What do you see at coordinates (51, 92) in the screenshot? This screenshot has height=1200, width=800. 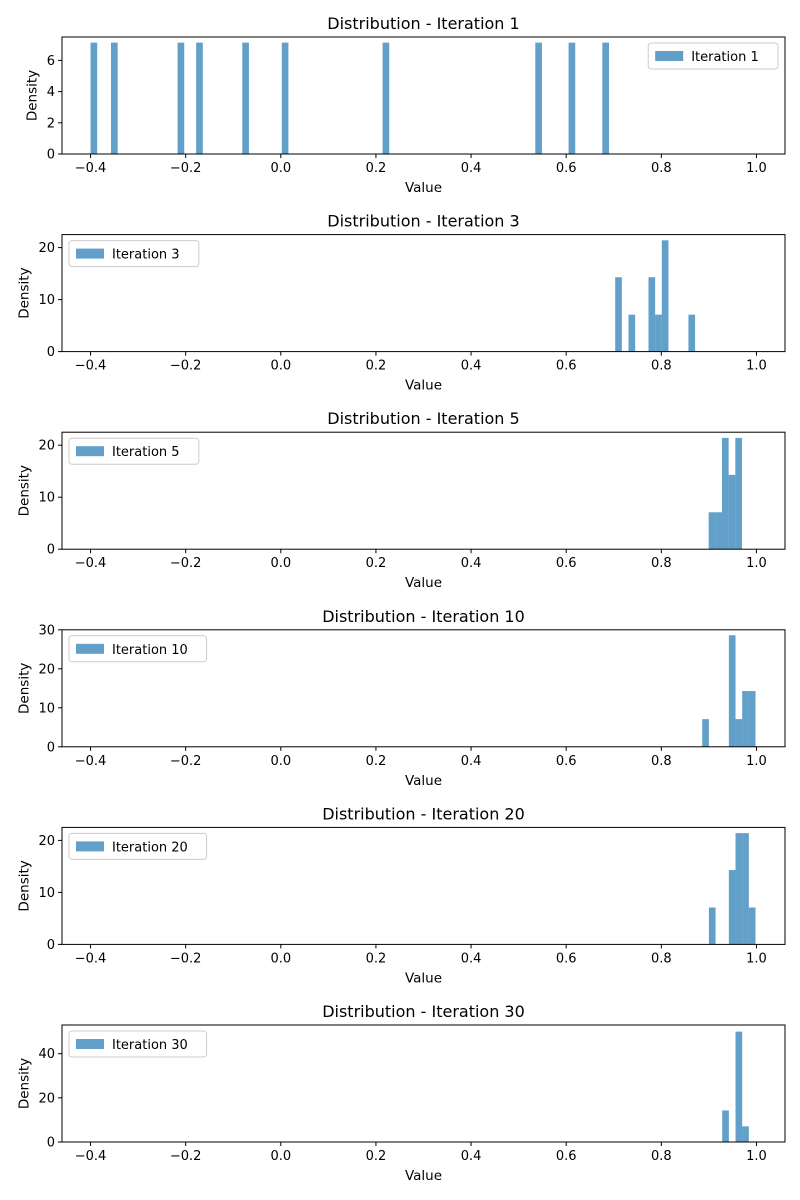 I see `y-tick-label: 4` at bounding box center [51, 92].